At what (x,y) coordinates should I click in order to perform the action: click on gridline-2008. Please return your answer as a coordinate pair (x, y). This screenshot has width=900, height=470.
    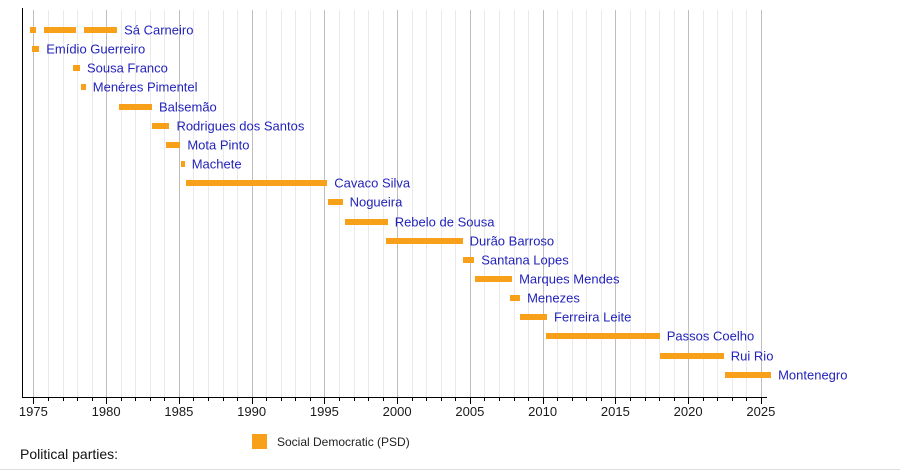
    Looking at the image, I should click on (514, 203).